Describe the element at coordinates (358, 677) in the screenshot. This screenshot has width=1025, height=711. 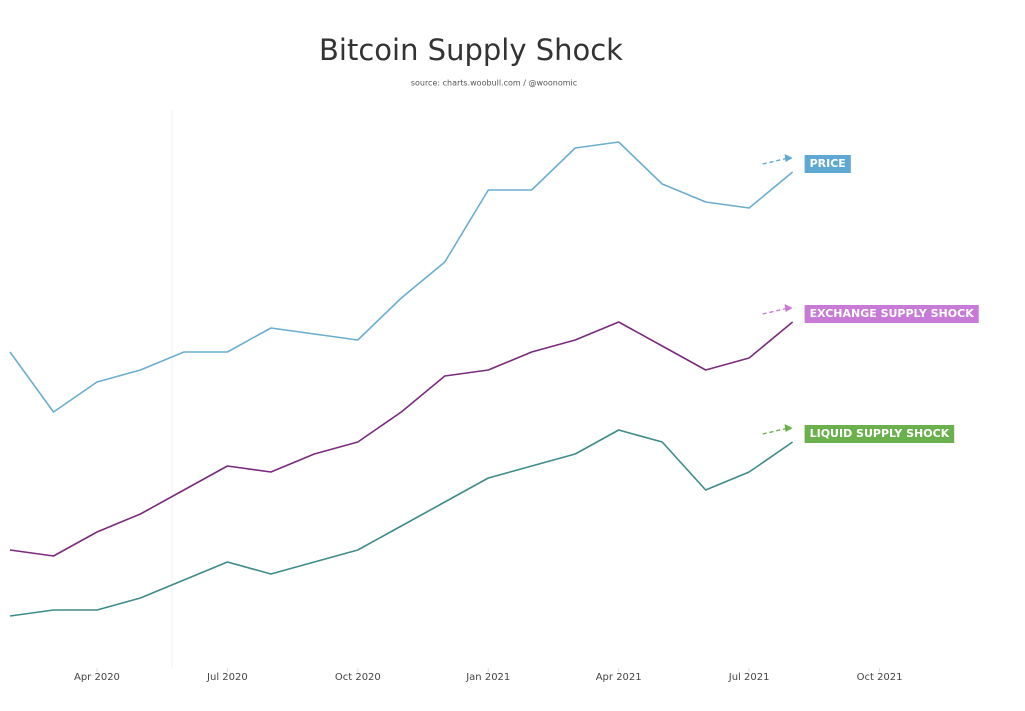
I see `x-tick-label: Oct 2020` at that location.